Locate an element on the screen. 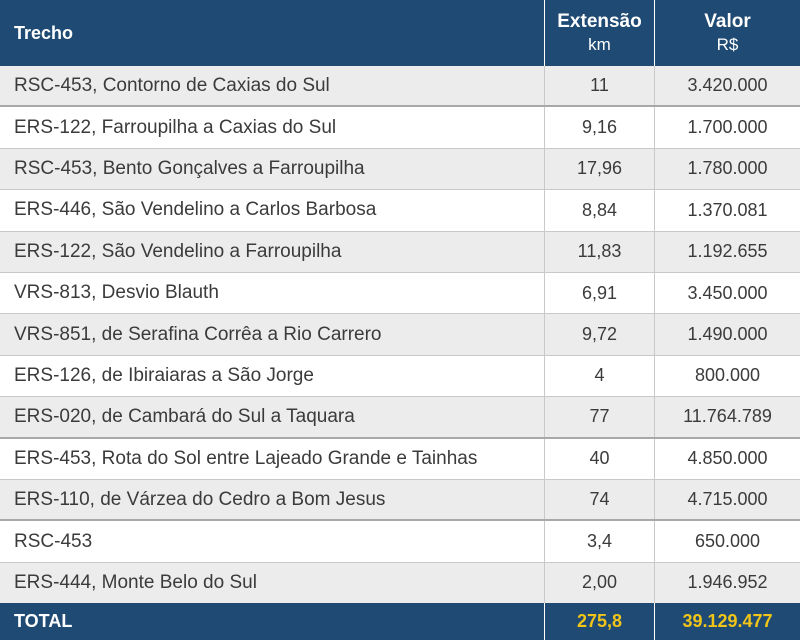 Image resolution: width=800 pixels, height=640 pixels. cell-extensao: 9,16 is located at coordinates (599, 127).